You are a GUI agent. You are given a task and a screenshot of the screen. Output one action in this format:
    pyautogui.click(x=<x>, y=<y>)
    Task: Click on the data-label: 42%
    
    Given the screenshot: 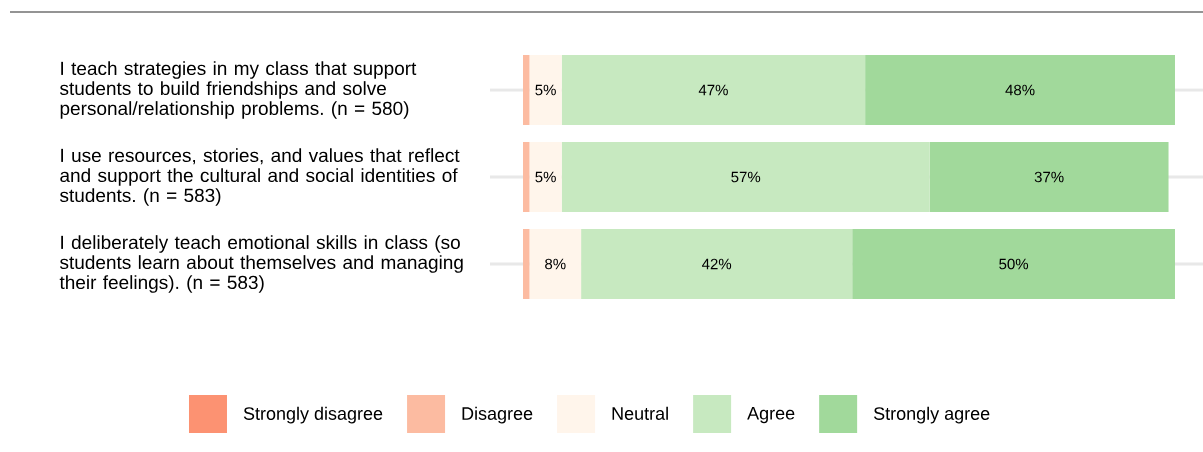 What is the action you would take?
    pyautogui.click(x=717, y=264)
    